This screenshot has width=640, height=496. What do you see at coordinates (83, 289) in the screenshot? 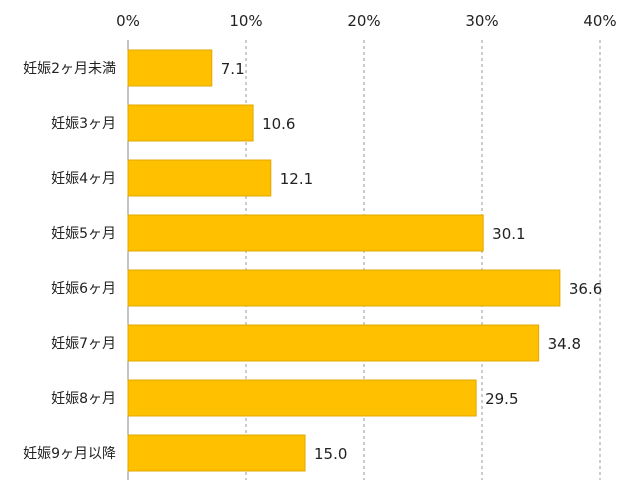
I see `category-label: 妊娠6ヶ月` at bounding box center [83, 289].